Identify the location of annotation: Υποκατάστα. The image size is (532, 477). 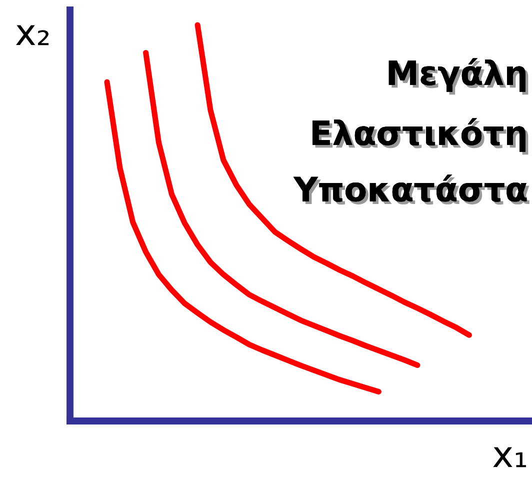
(411, 189).